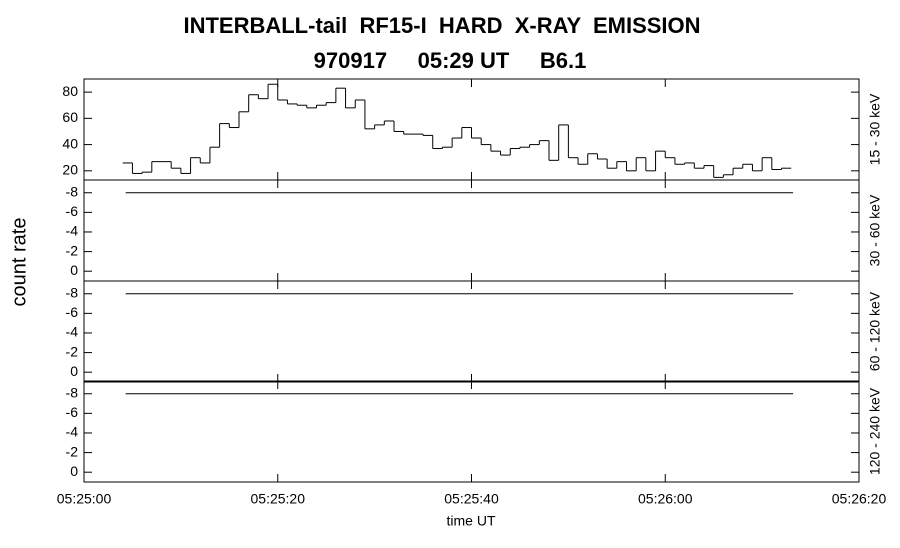 This screenshot has width=900, height=548. What do you see at coordinates (278, 499) in the screenshot?
I see `x-tick-label: 05:25:20` at bounding box center [278, 499].